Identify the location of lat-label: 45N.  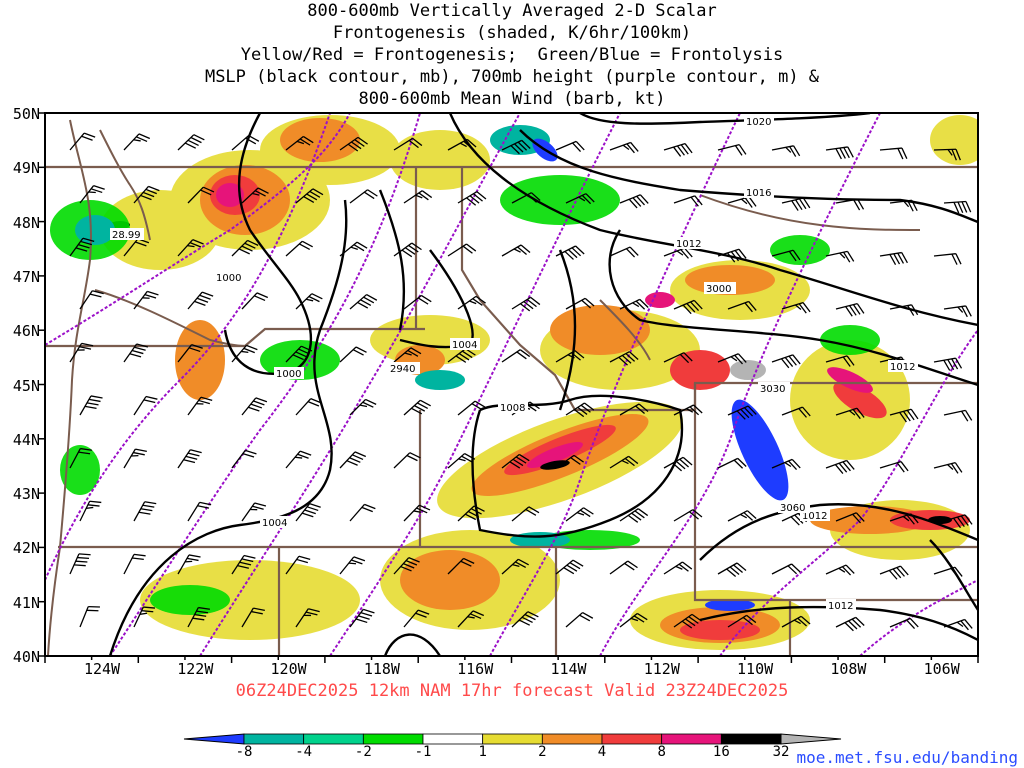
(26, 385).